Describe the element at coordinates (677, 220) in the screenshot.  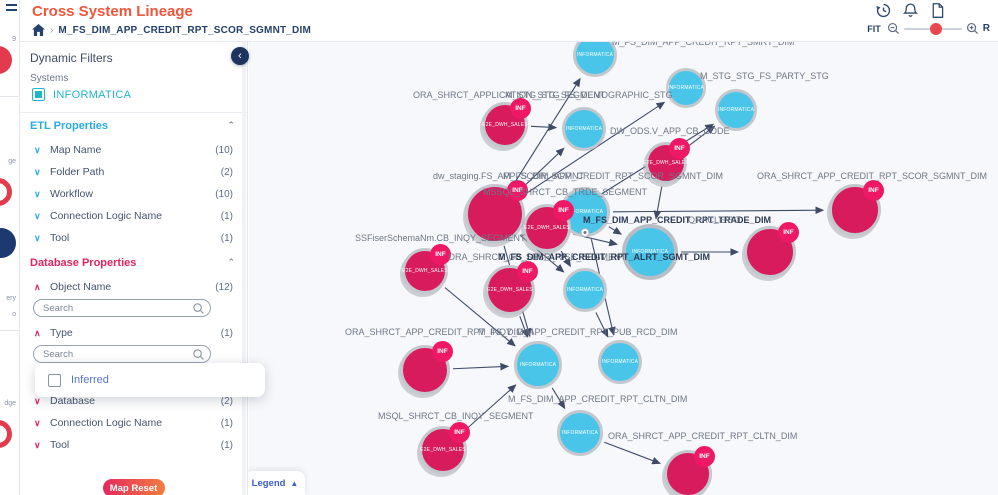
I see `graph-node-name-label: M_FS_DIM_APP_CREDIT_RPT_TRADE_DIM` at that location.